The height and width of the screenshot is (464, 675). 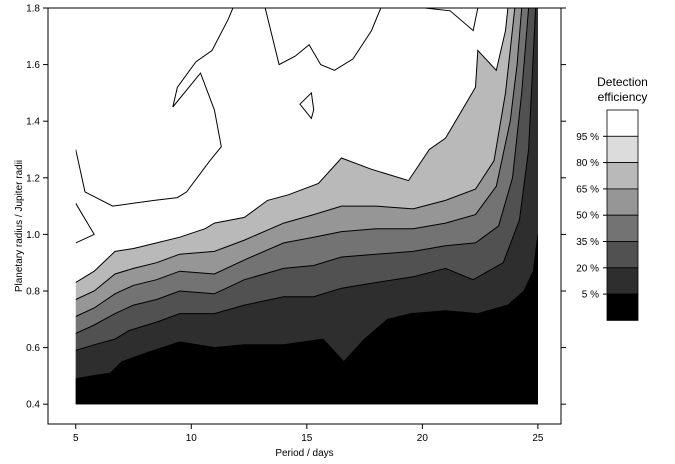 What do you see at coordinates (304, 453) in the screenshot?
I see `x-axis-label: Period / days` at bounding box center [304, 453].